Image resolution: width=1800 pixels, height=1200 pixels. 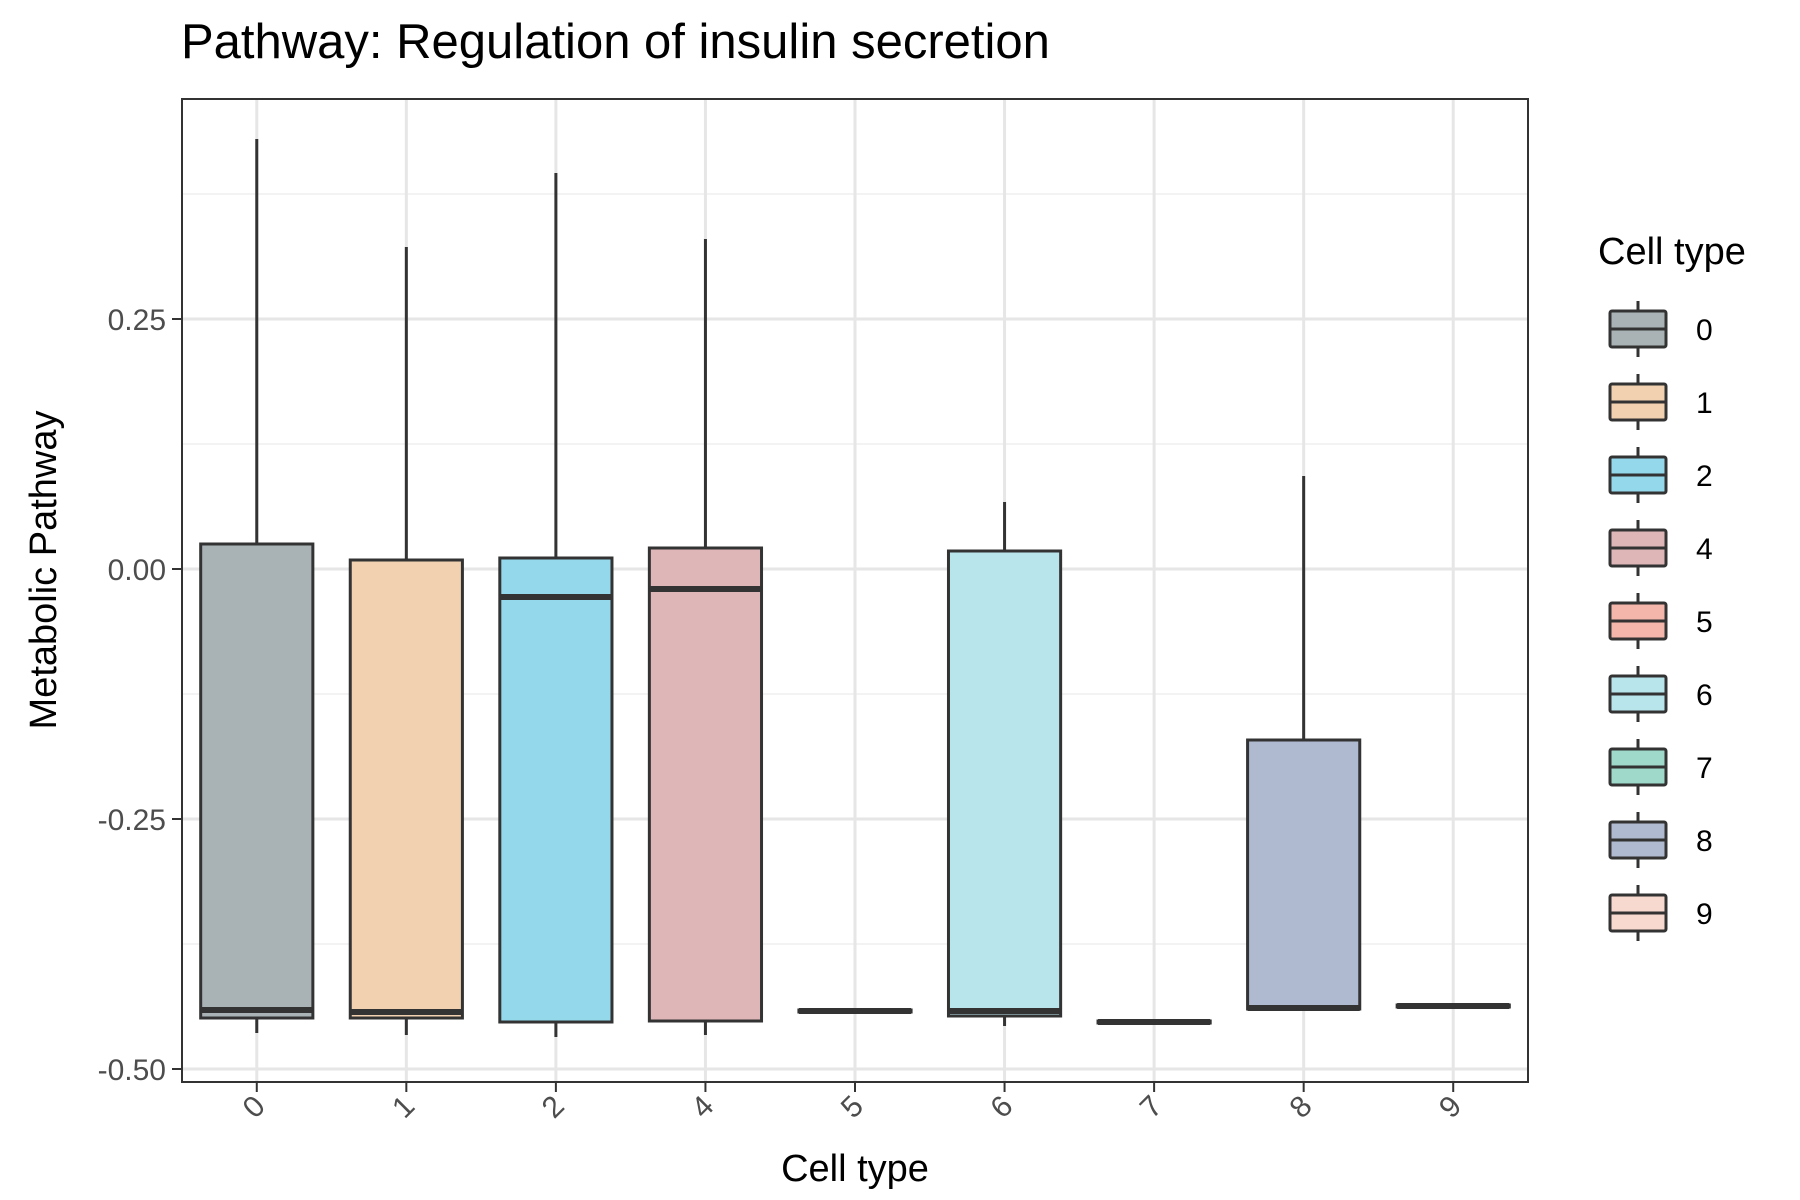 What do you see at coordinates (1660, 402) in the screenshot?
I see `legend-key-1: 1` at bounding box center [1660, 402].